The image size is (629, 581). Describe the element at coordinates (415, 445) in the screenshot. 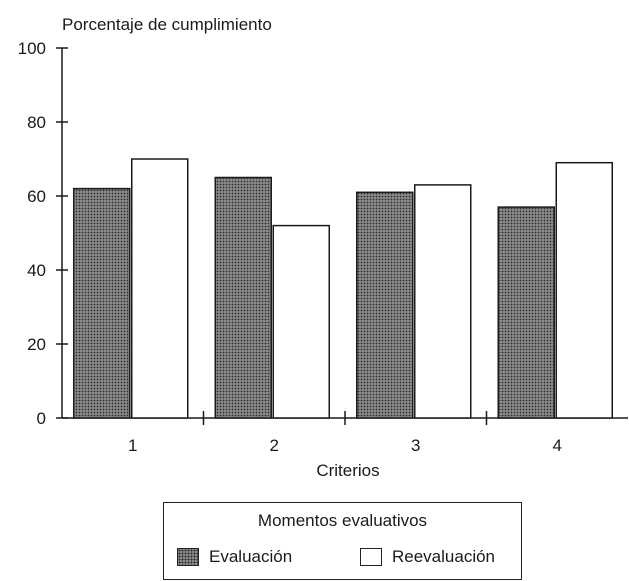

I see `x-tick-label-3: 3` at that location.